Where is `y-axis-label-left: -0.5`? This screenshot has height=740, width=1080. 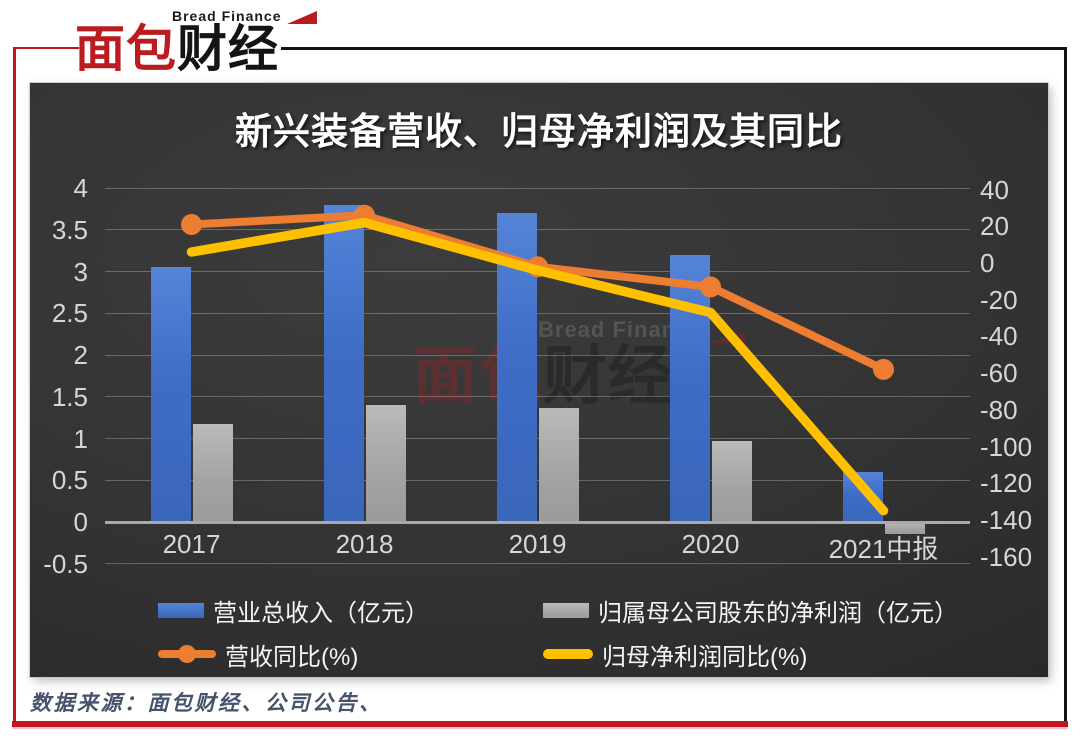 y-axis-label-left: -0.5 is located at coordinates (65, 563).